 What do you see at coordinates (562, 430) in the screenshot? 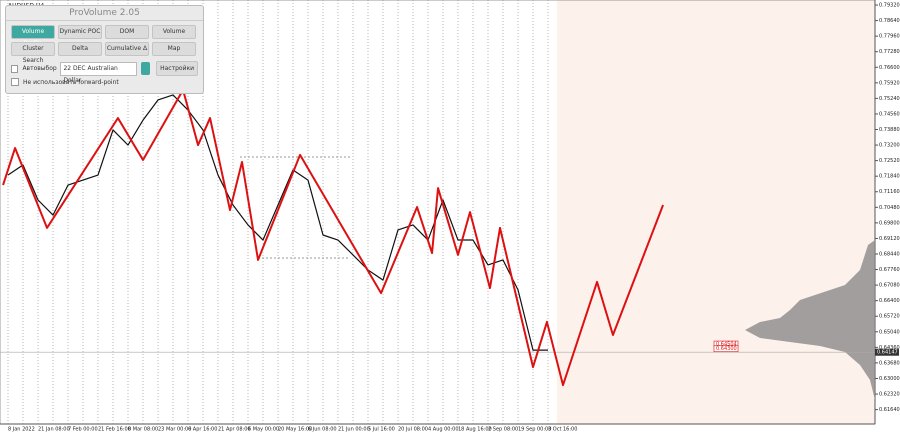
I see `x-tick-label: 3 Oct 16:00` at bounding box center [562, 430].